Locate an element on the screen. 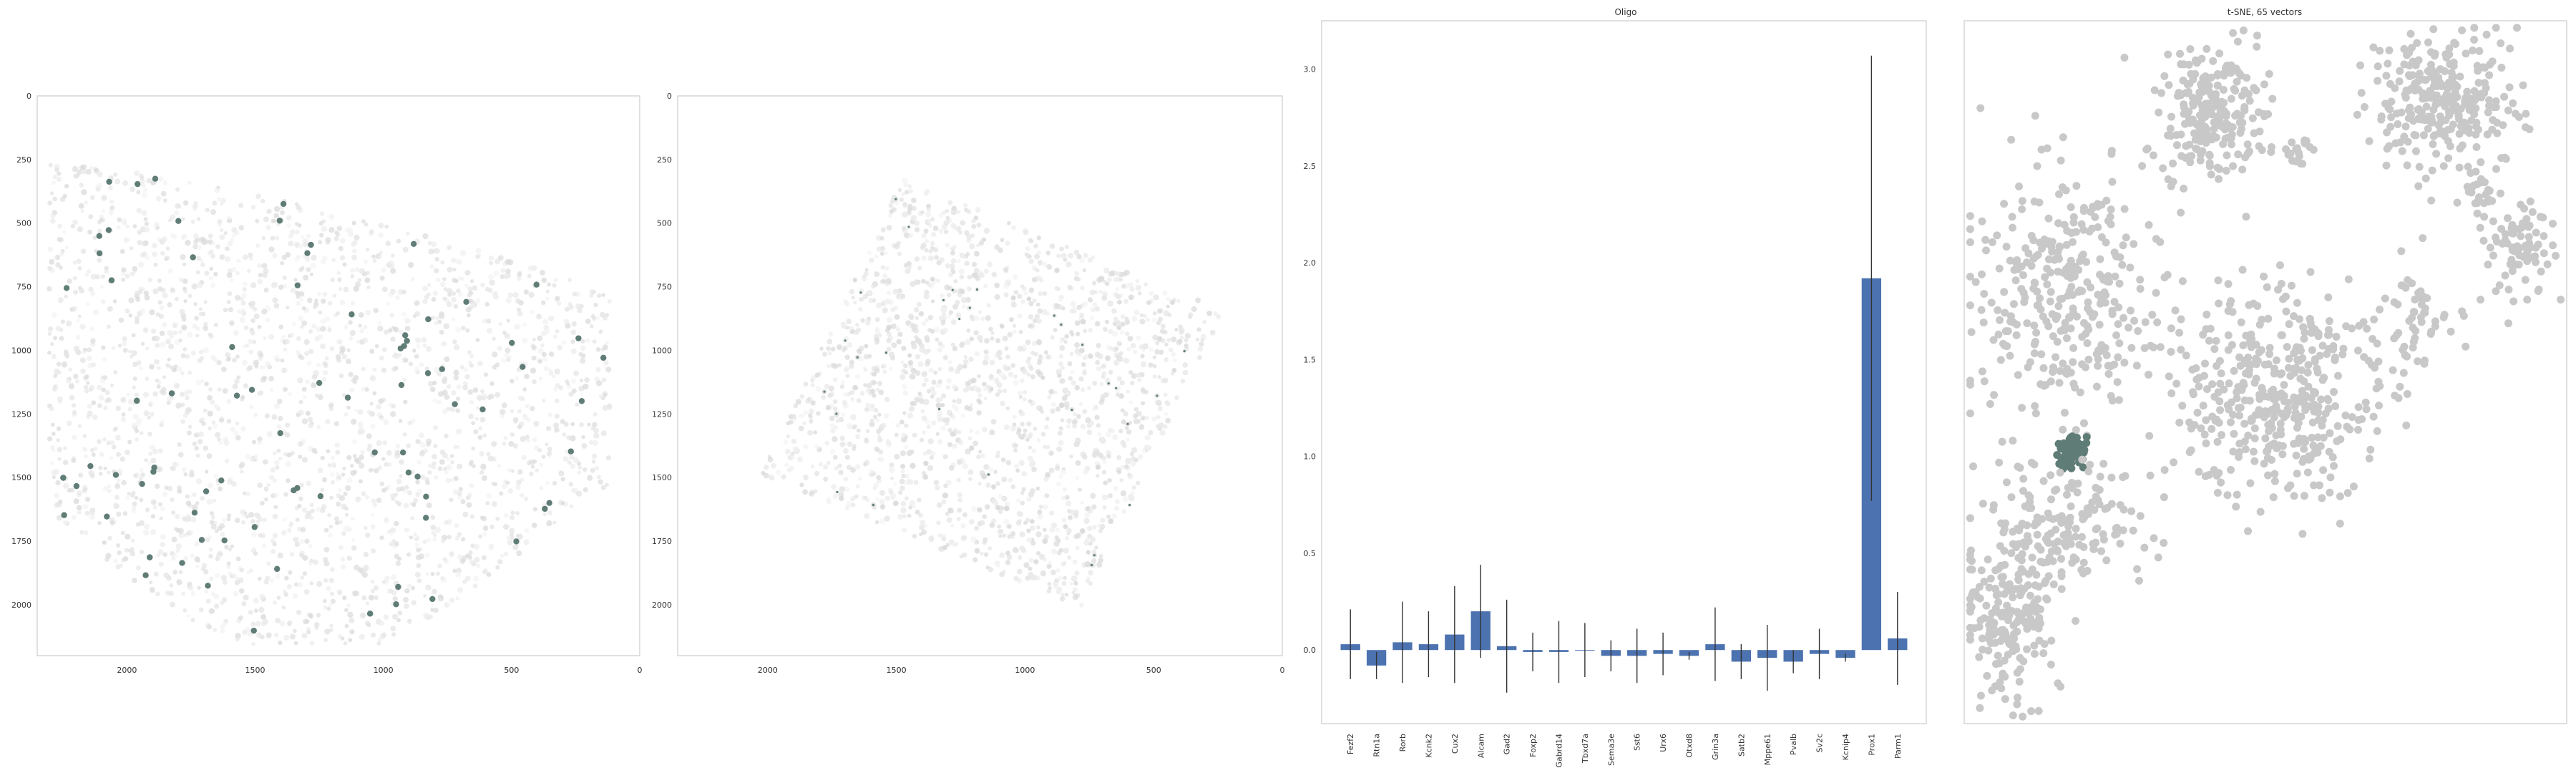  y-tick-label: 2000 is located at coordinates (21, 605).